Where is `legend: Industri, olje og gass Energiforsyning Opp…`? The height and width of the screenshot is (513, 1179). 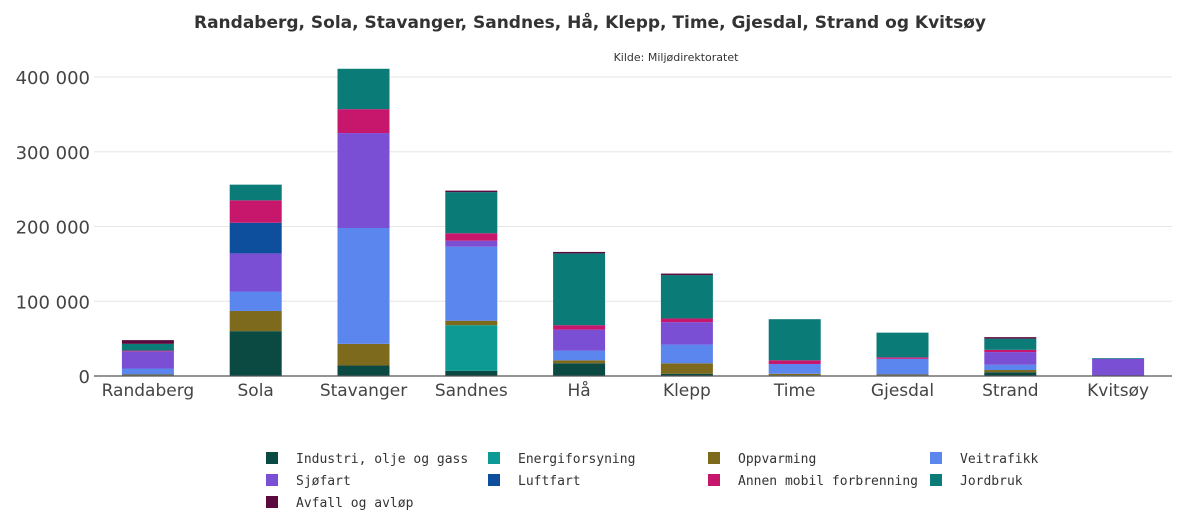
legend: Industri, olje og gass Energiforsyning Opp… is located at coordinates (652, 481).